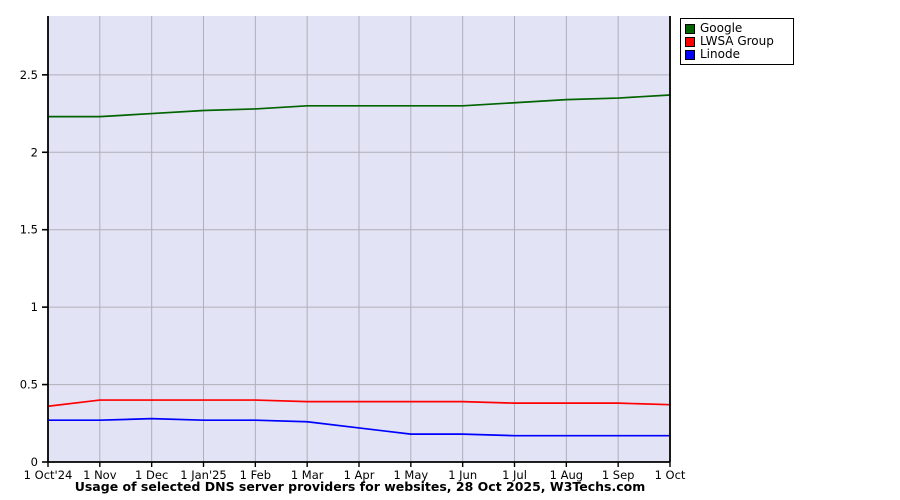 Image resolution: width=900 pixels, height=500 pixels. What do you see at coordinates (203, 475) in the screenshot?
I see `x-tick-label: 1 Jan'25` at bounding box center [203, 475].